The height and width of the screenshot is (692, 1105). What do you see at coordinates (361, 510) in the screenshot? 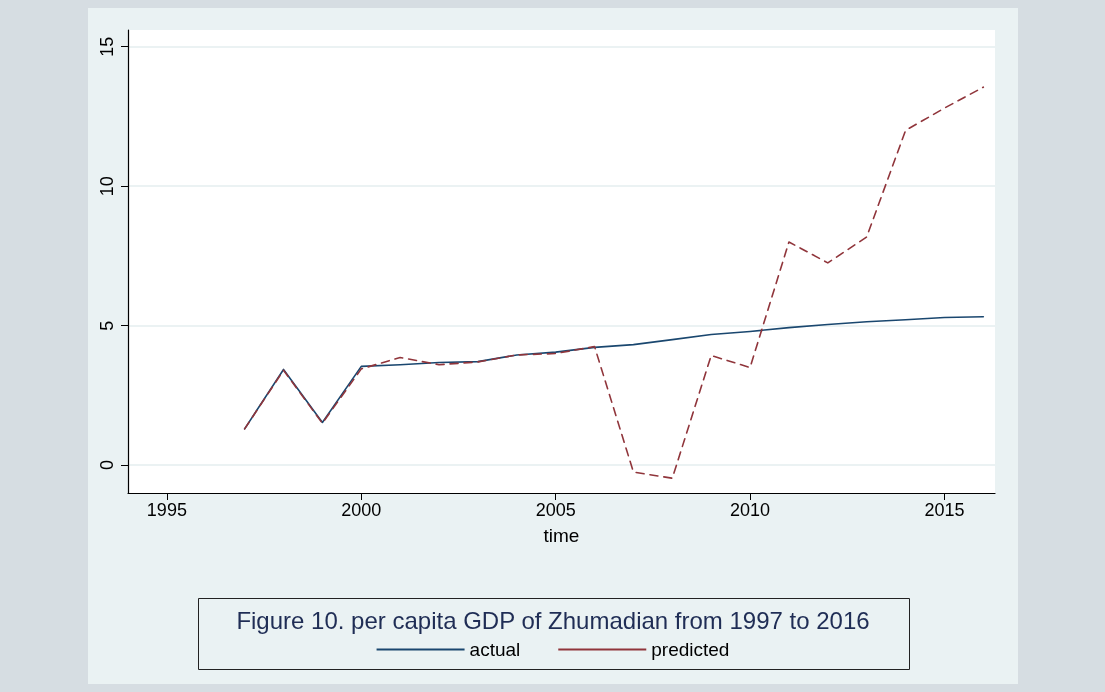
I see `x-tick-label: 2000` at bounding box center [361, 510].